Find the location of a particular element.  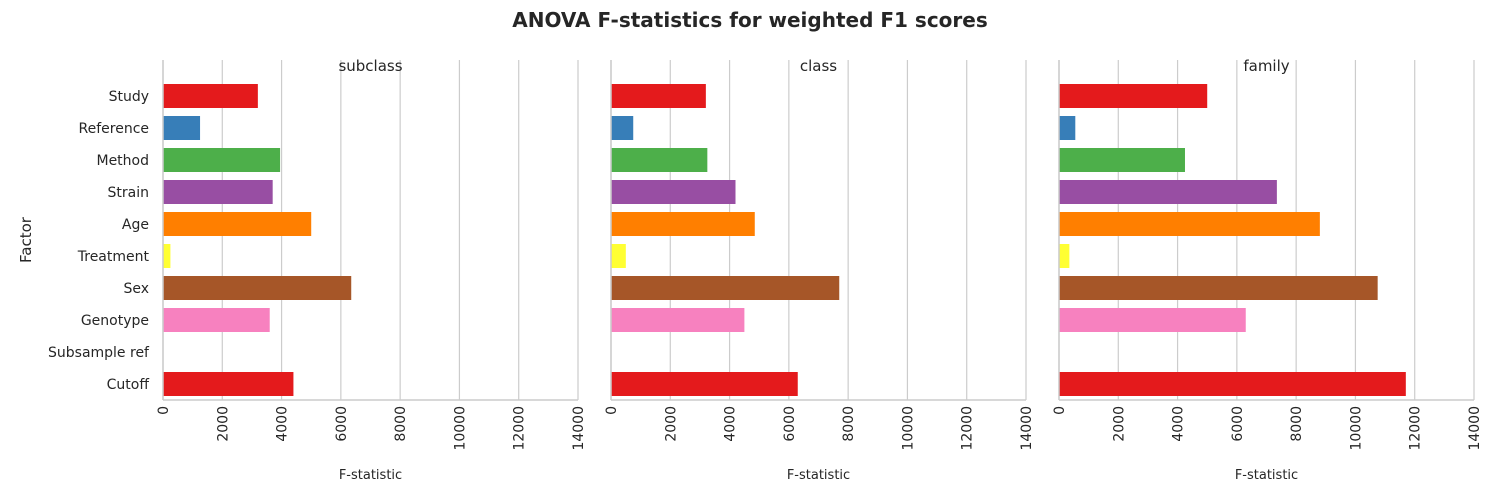

category-label: Cutoff is located at coordinates (128, 385).